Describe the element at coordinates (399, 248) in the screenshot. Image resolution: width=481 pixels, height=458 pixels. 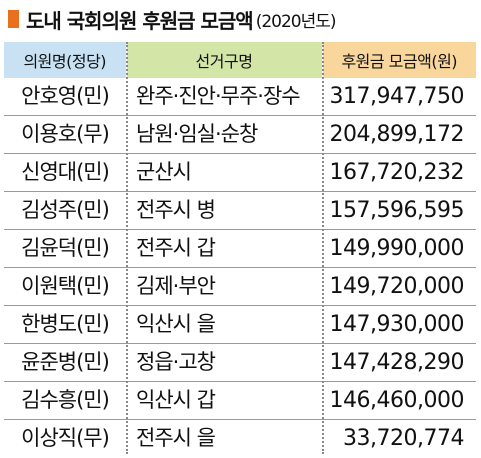
I see `donation-amount: 149,990,000` at that location.